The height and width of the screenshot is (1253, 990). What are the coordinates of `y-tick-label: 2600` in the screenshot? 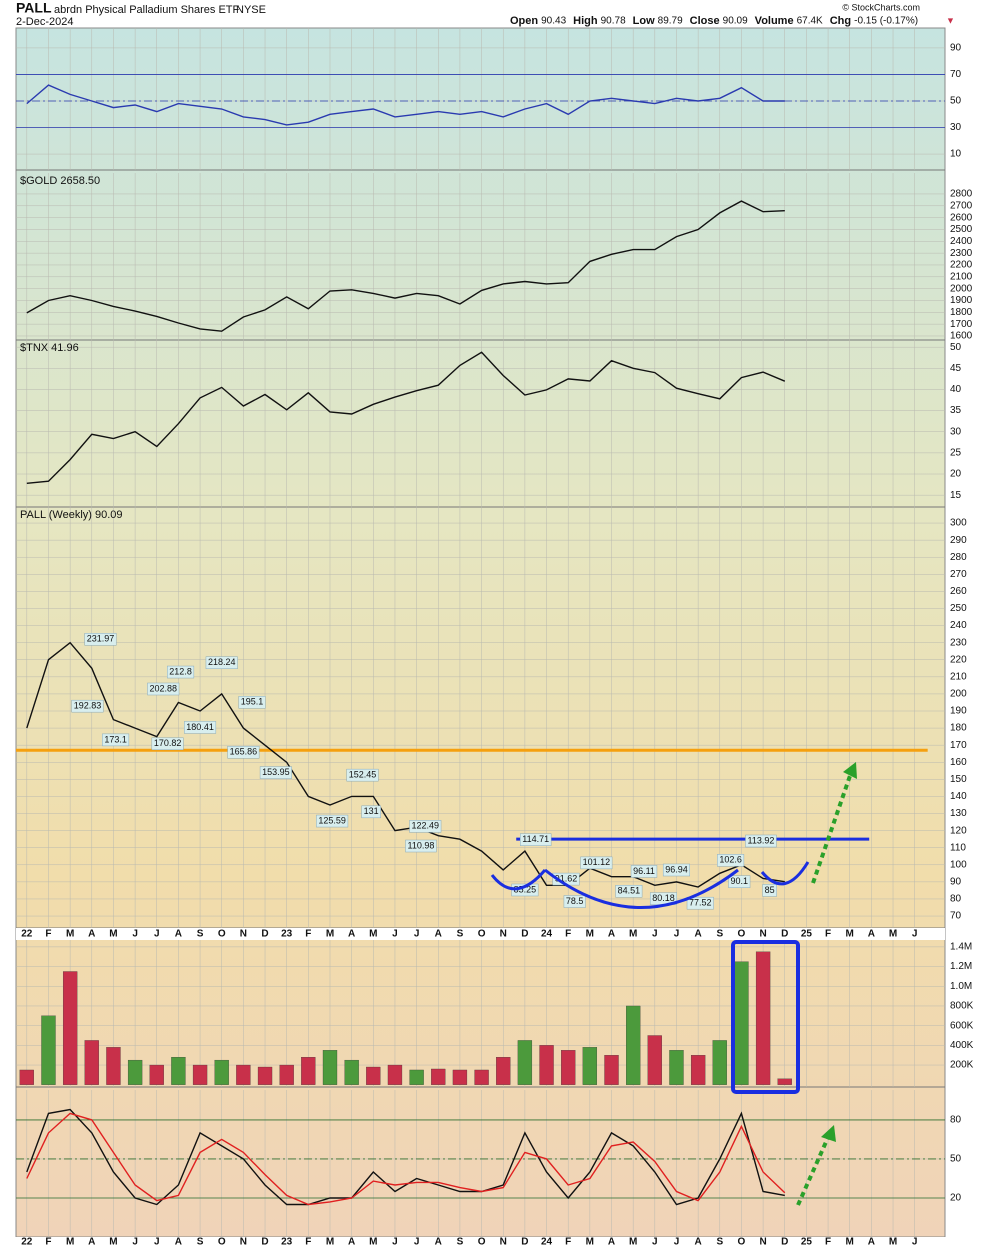 It's located at (961, 217).